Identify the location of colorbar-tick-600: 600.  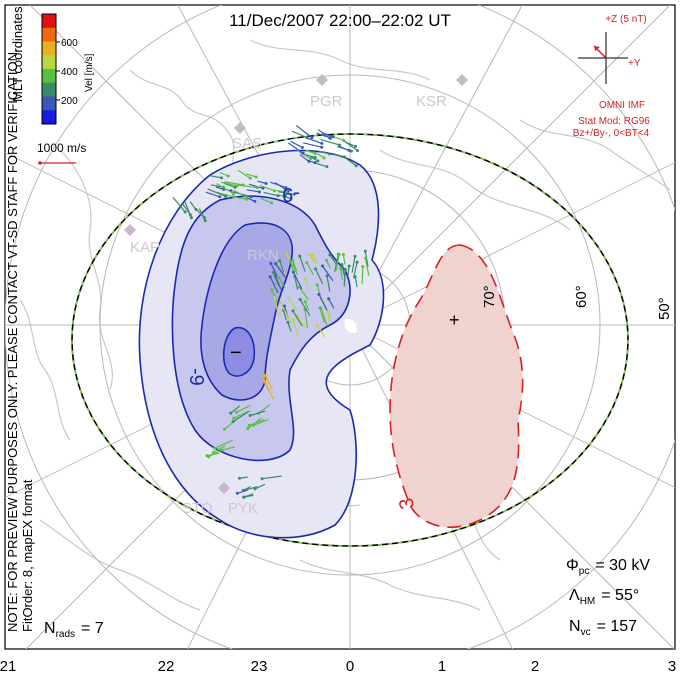
(69, 43).